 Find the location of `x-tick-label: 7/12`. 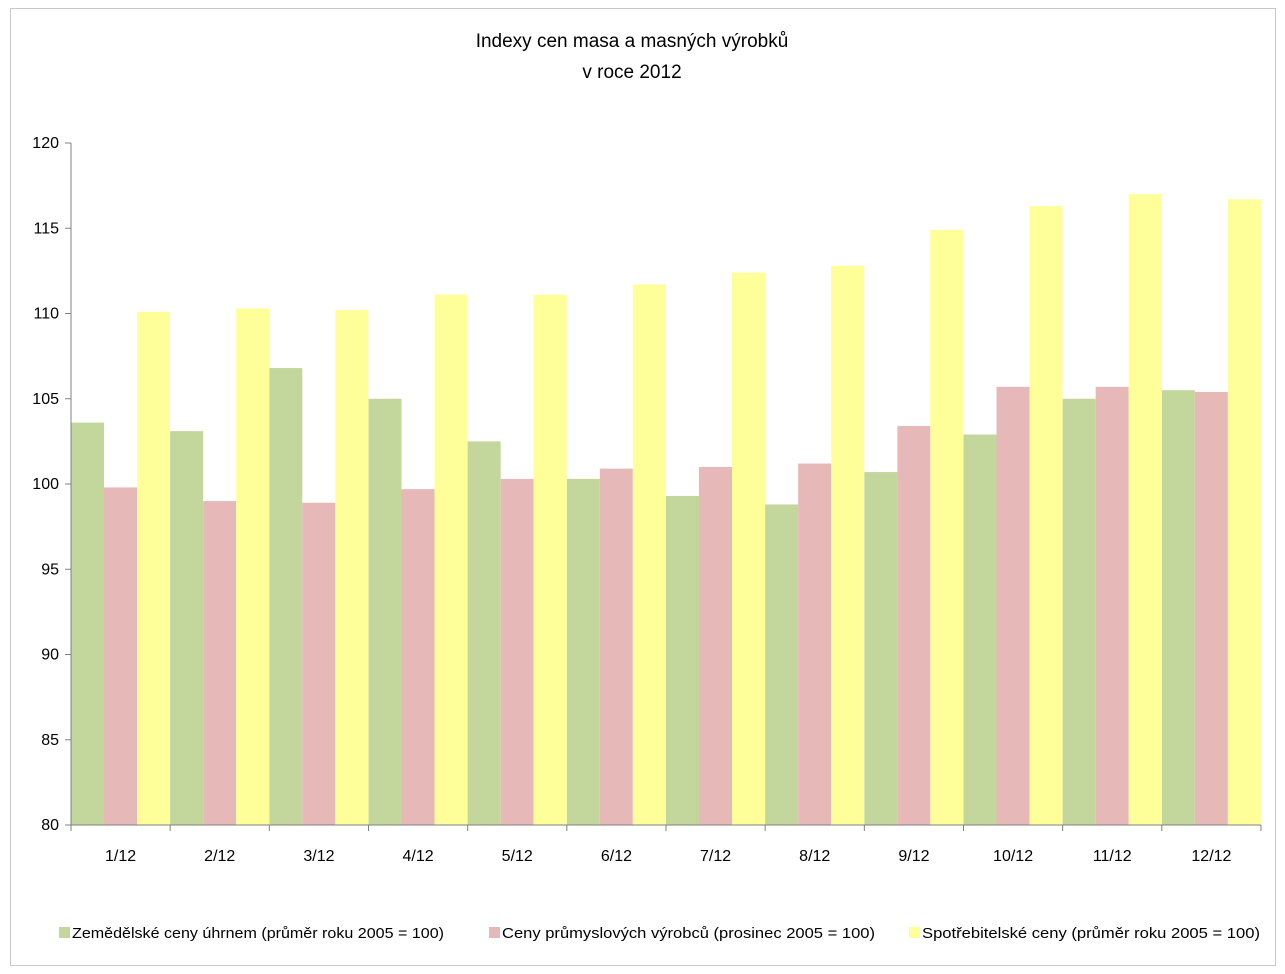

x-tick-label: 7/12 is located at coordinates (715, 856).